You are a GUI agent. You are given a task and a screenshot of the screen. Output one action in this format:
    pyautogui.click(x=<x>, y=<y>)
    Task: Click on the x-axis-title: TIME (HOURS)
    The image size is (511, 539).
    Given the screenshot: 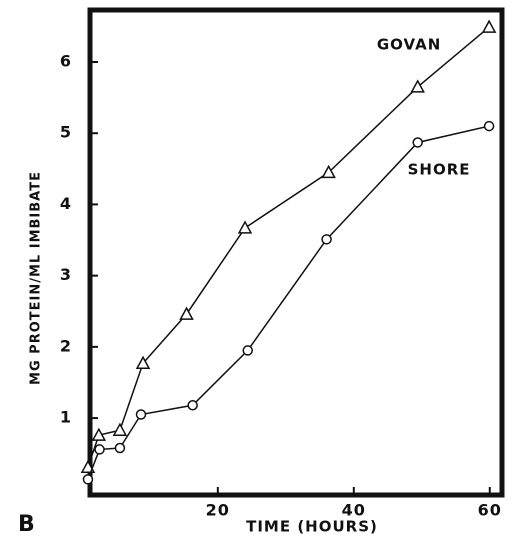 What is the action you would take?
    pyautogui.click(x=312, y=527)
    